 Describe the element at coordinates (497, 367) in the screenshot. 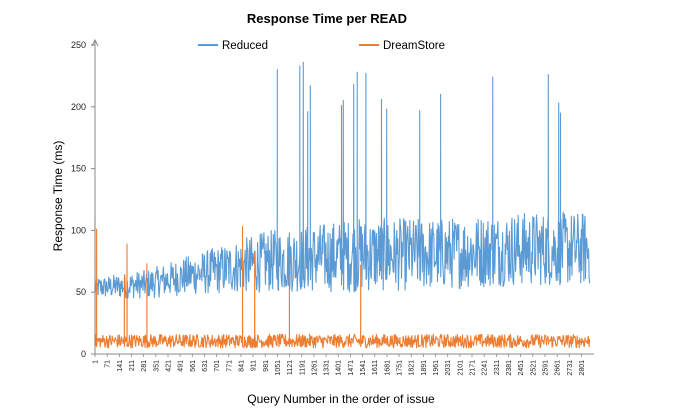

I see `x-tick-label: 2311` at that location.